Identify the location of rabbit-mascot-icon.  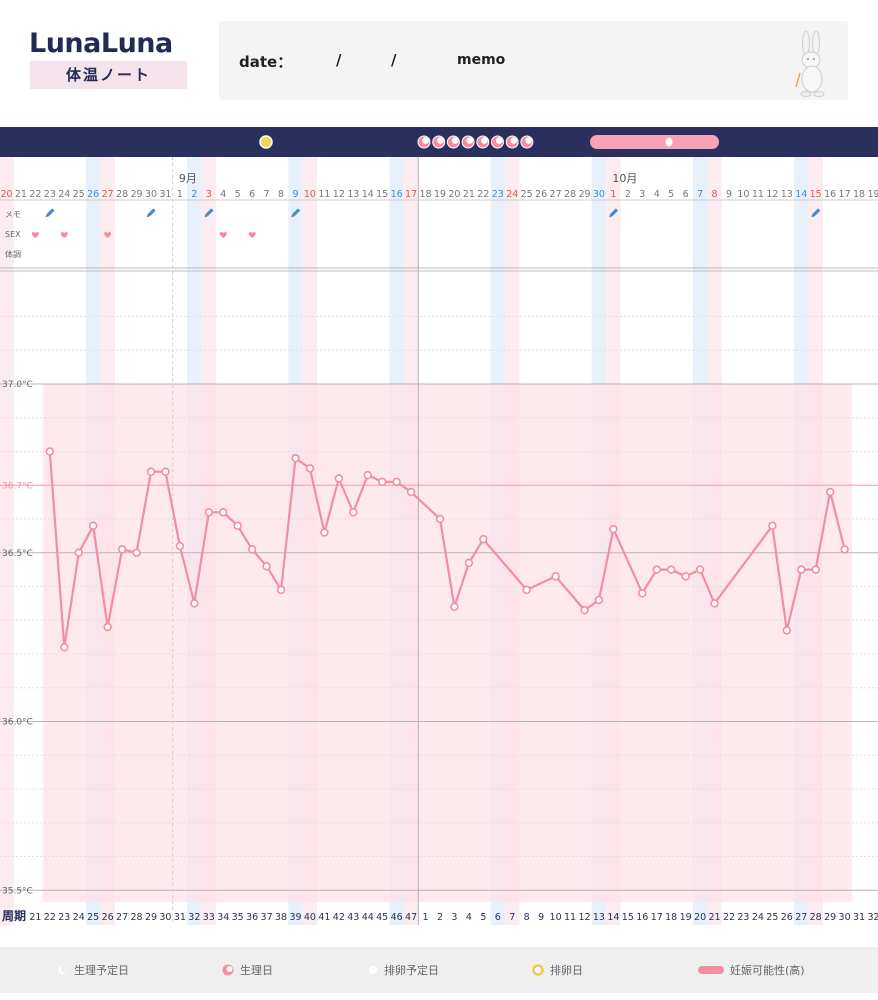
(810, 63).